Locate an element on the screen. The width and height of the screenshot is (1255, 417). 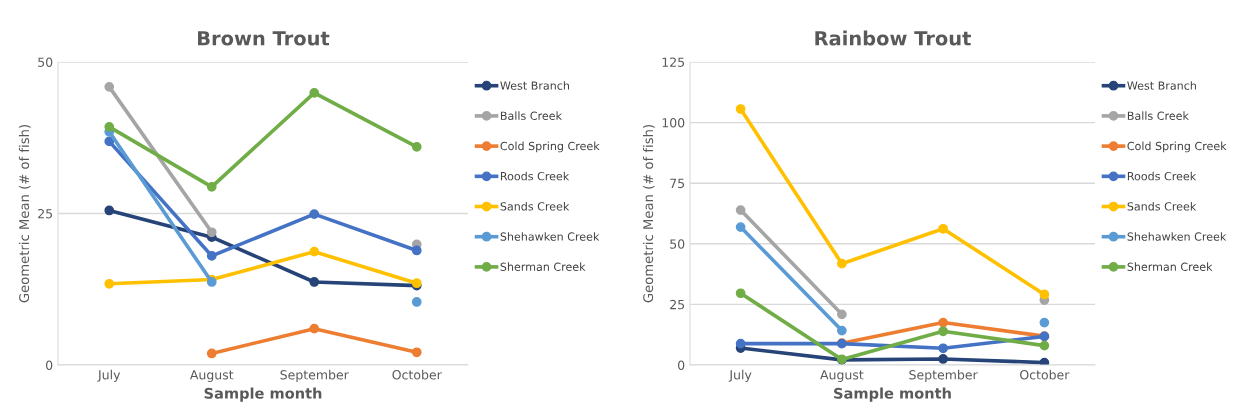
chart-title: Rainbow Trout is located at coordinates (893, 38).